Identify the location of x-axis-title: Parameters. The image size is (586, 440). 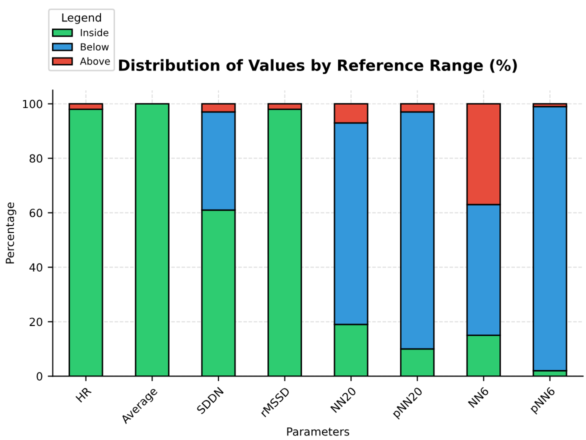
(318, 432).